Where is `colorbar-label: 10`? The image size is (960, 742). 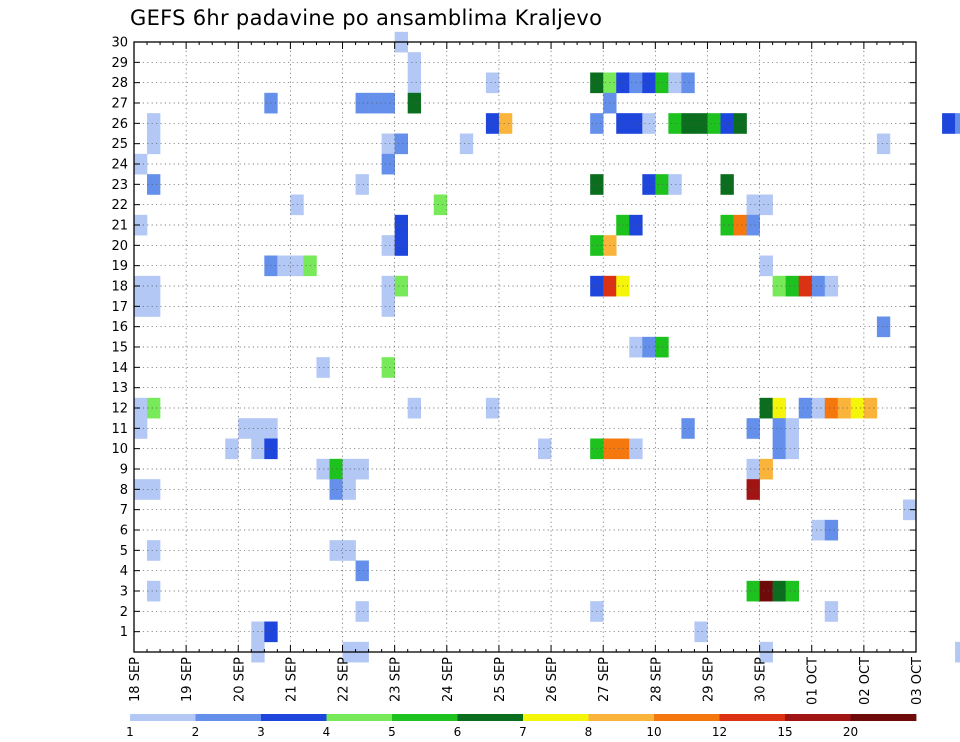
colorbar-label: 10 is located at coordinates (653, 732).